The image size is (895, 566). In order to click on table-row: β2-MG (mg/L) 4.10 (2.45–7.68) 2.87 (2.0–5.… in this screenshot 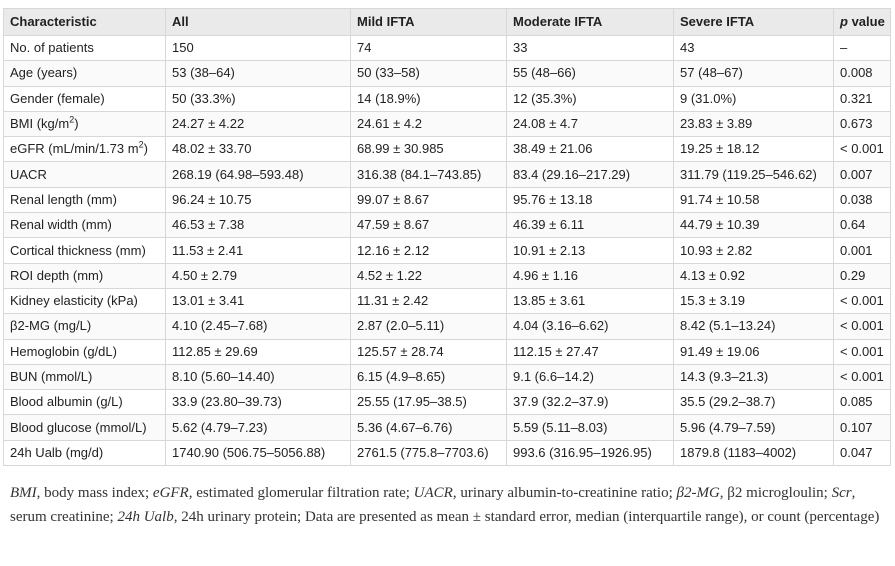, I will do `click(447, 326)`.